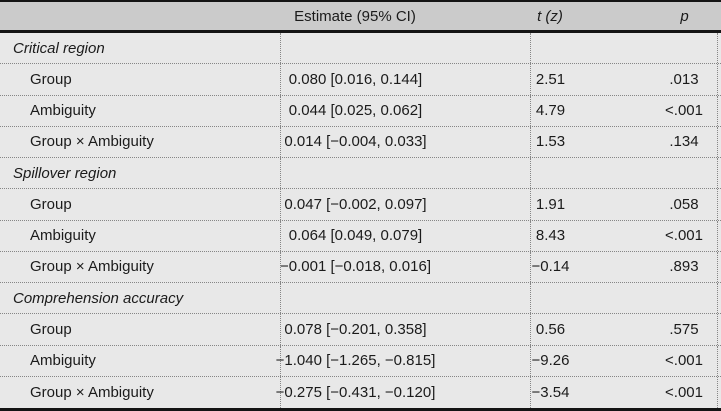 Image resolution: width=721 pixels, height=411 pixels. Describe the element at coordinates (98, 298) in the screenshot. I see `section-title: Comprehension accuracy` at that location.